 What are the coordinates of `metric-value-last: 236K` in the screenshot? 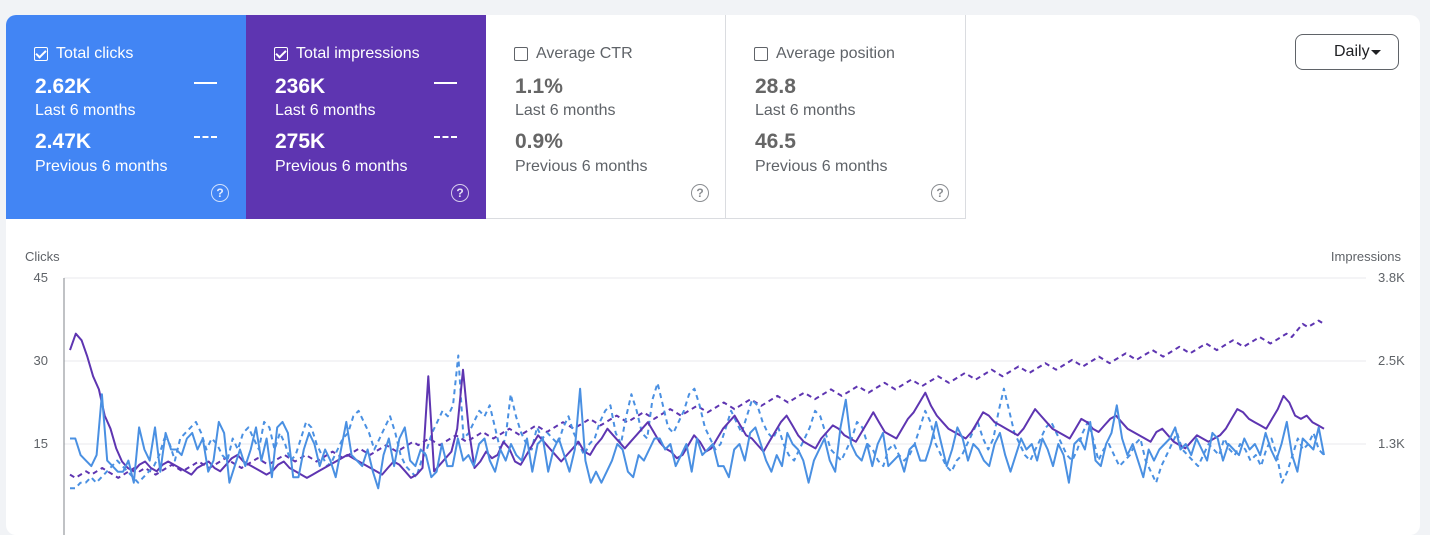 It's located at (300, 86).